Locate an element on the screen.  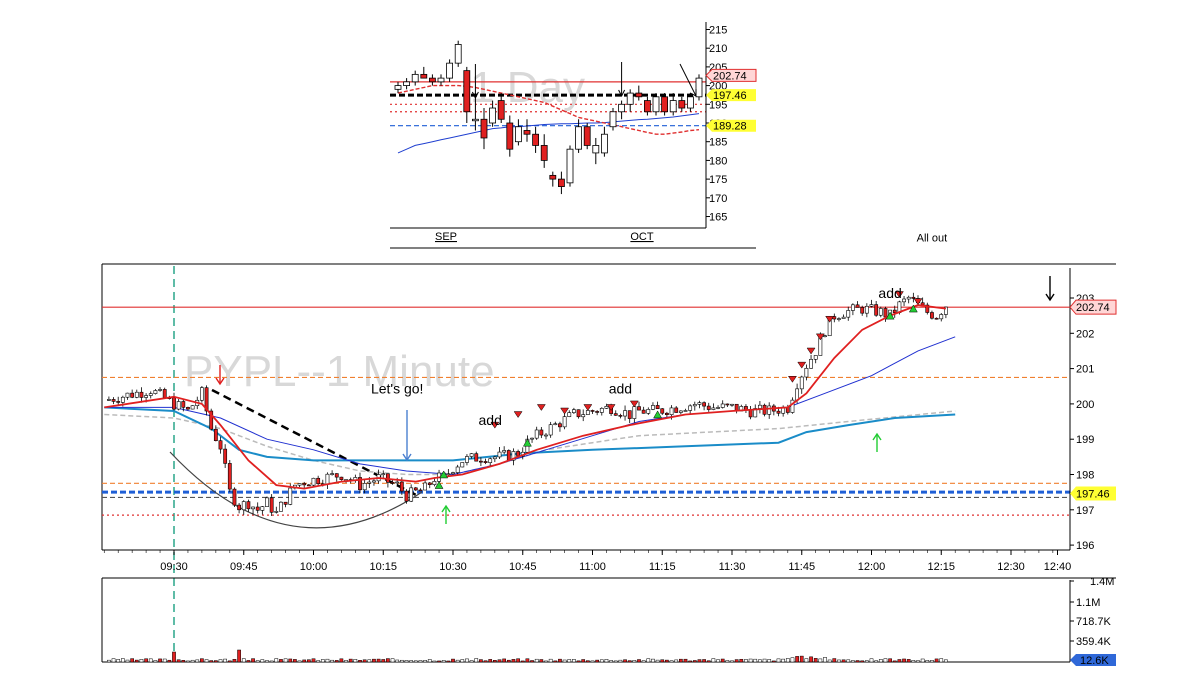
intraday-level-tags: 202.74 197.46 is located at coordinates (1093, 400).